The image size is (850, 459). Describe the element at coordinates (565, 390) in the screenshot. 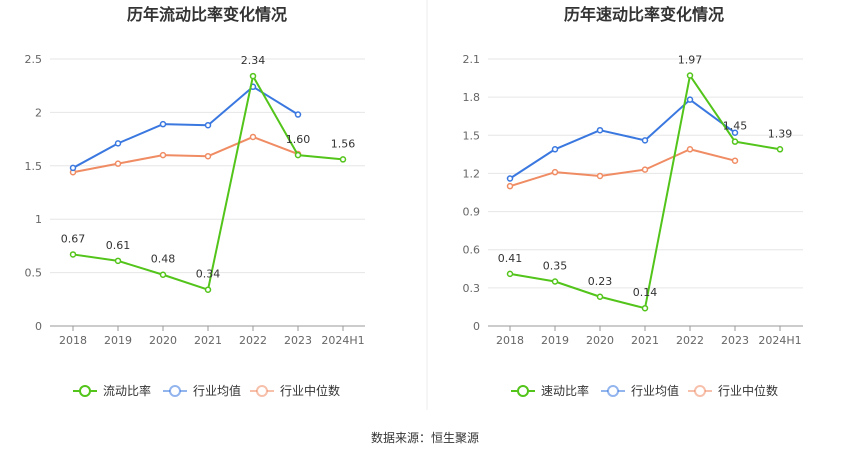

I see `legend-label: 速动比率` at that location.